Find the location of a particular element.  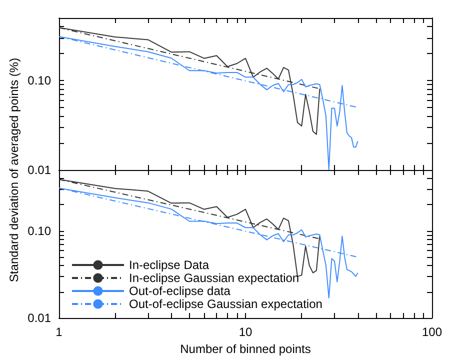

legend-label: Out-of-eclipse Gaussian expectation is located at coordinates (225, 304).